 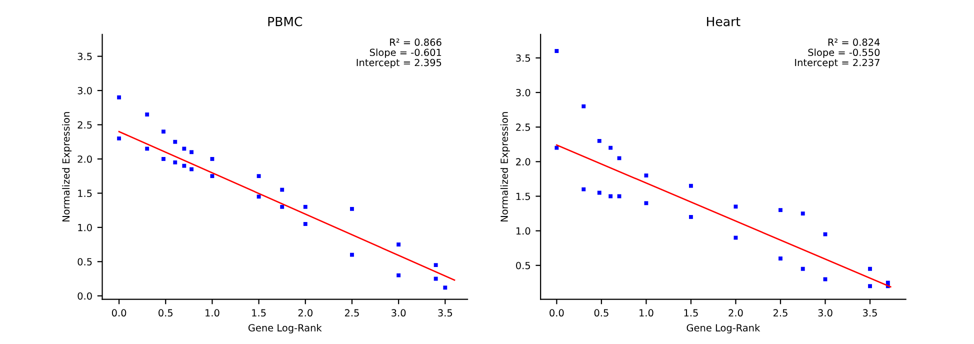 I want to click on chart-title: PBMC, so click(x=285, y=21).